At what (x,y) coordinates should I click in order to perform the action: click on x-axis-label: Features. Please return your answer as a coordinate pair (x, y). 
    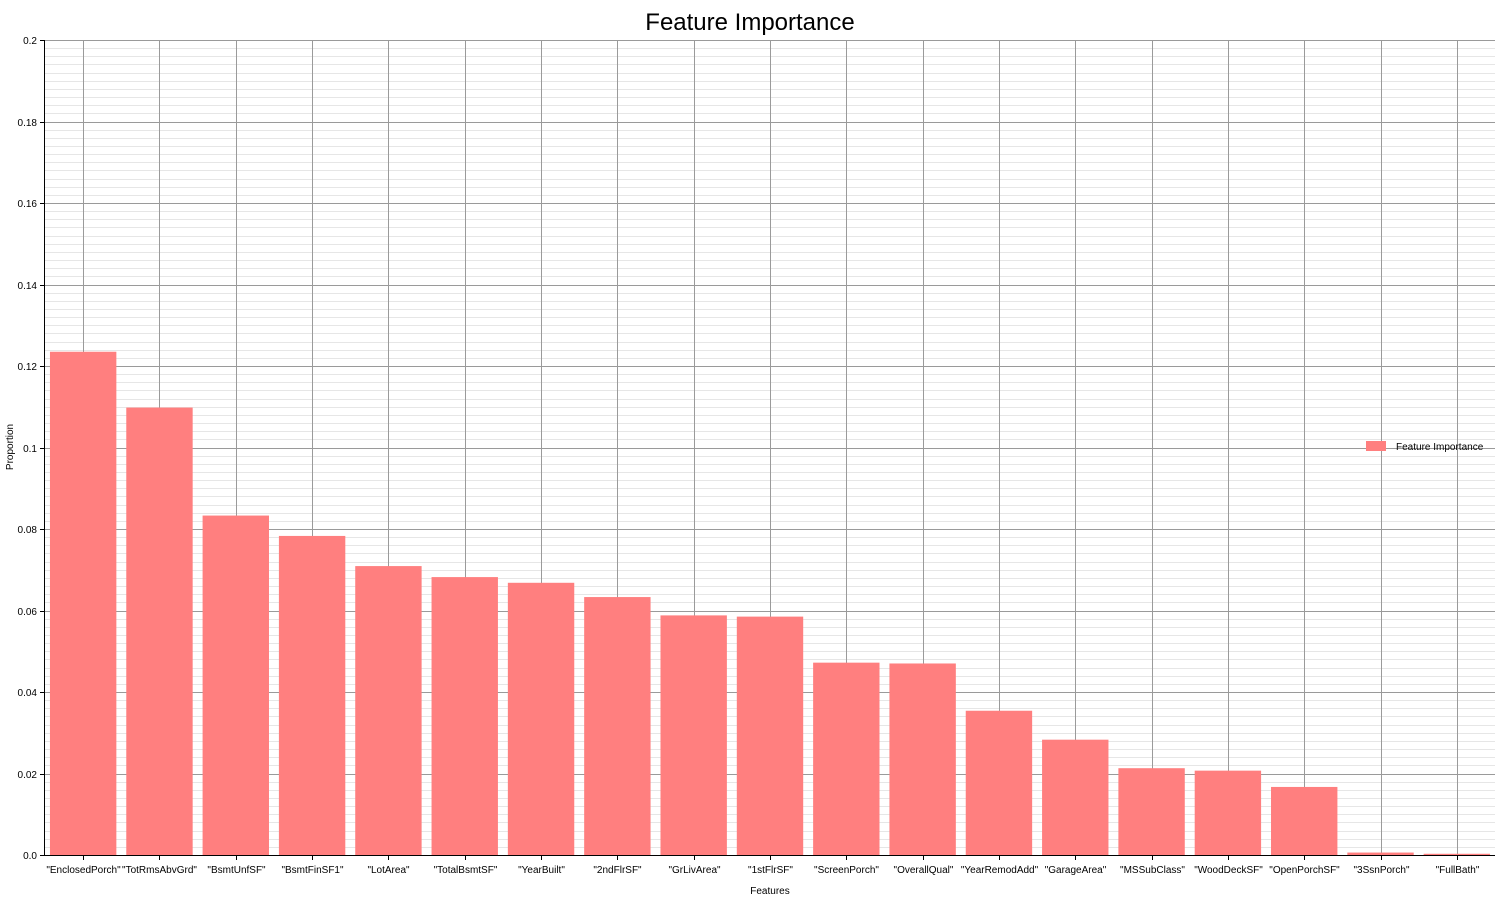
    Looking at the image, I should click on (769, 891).